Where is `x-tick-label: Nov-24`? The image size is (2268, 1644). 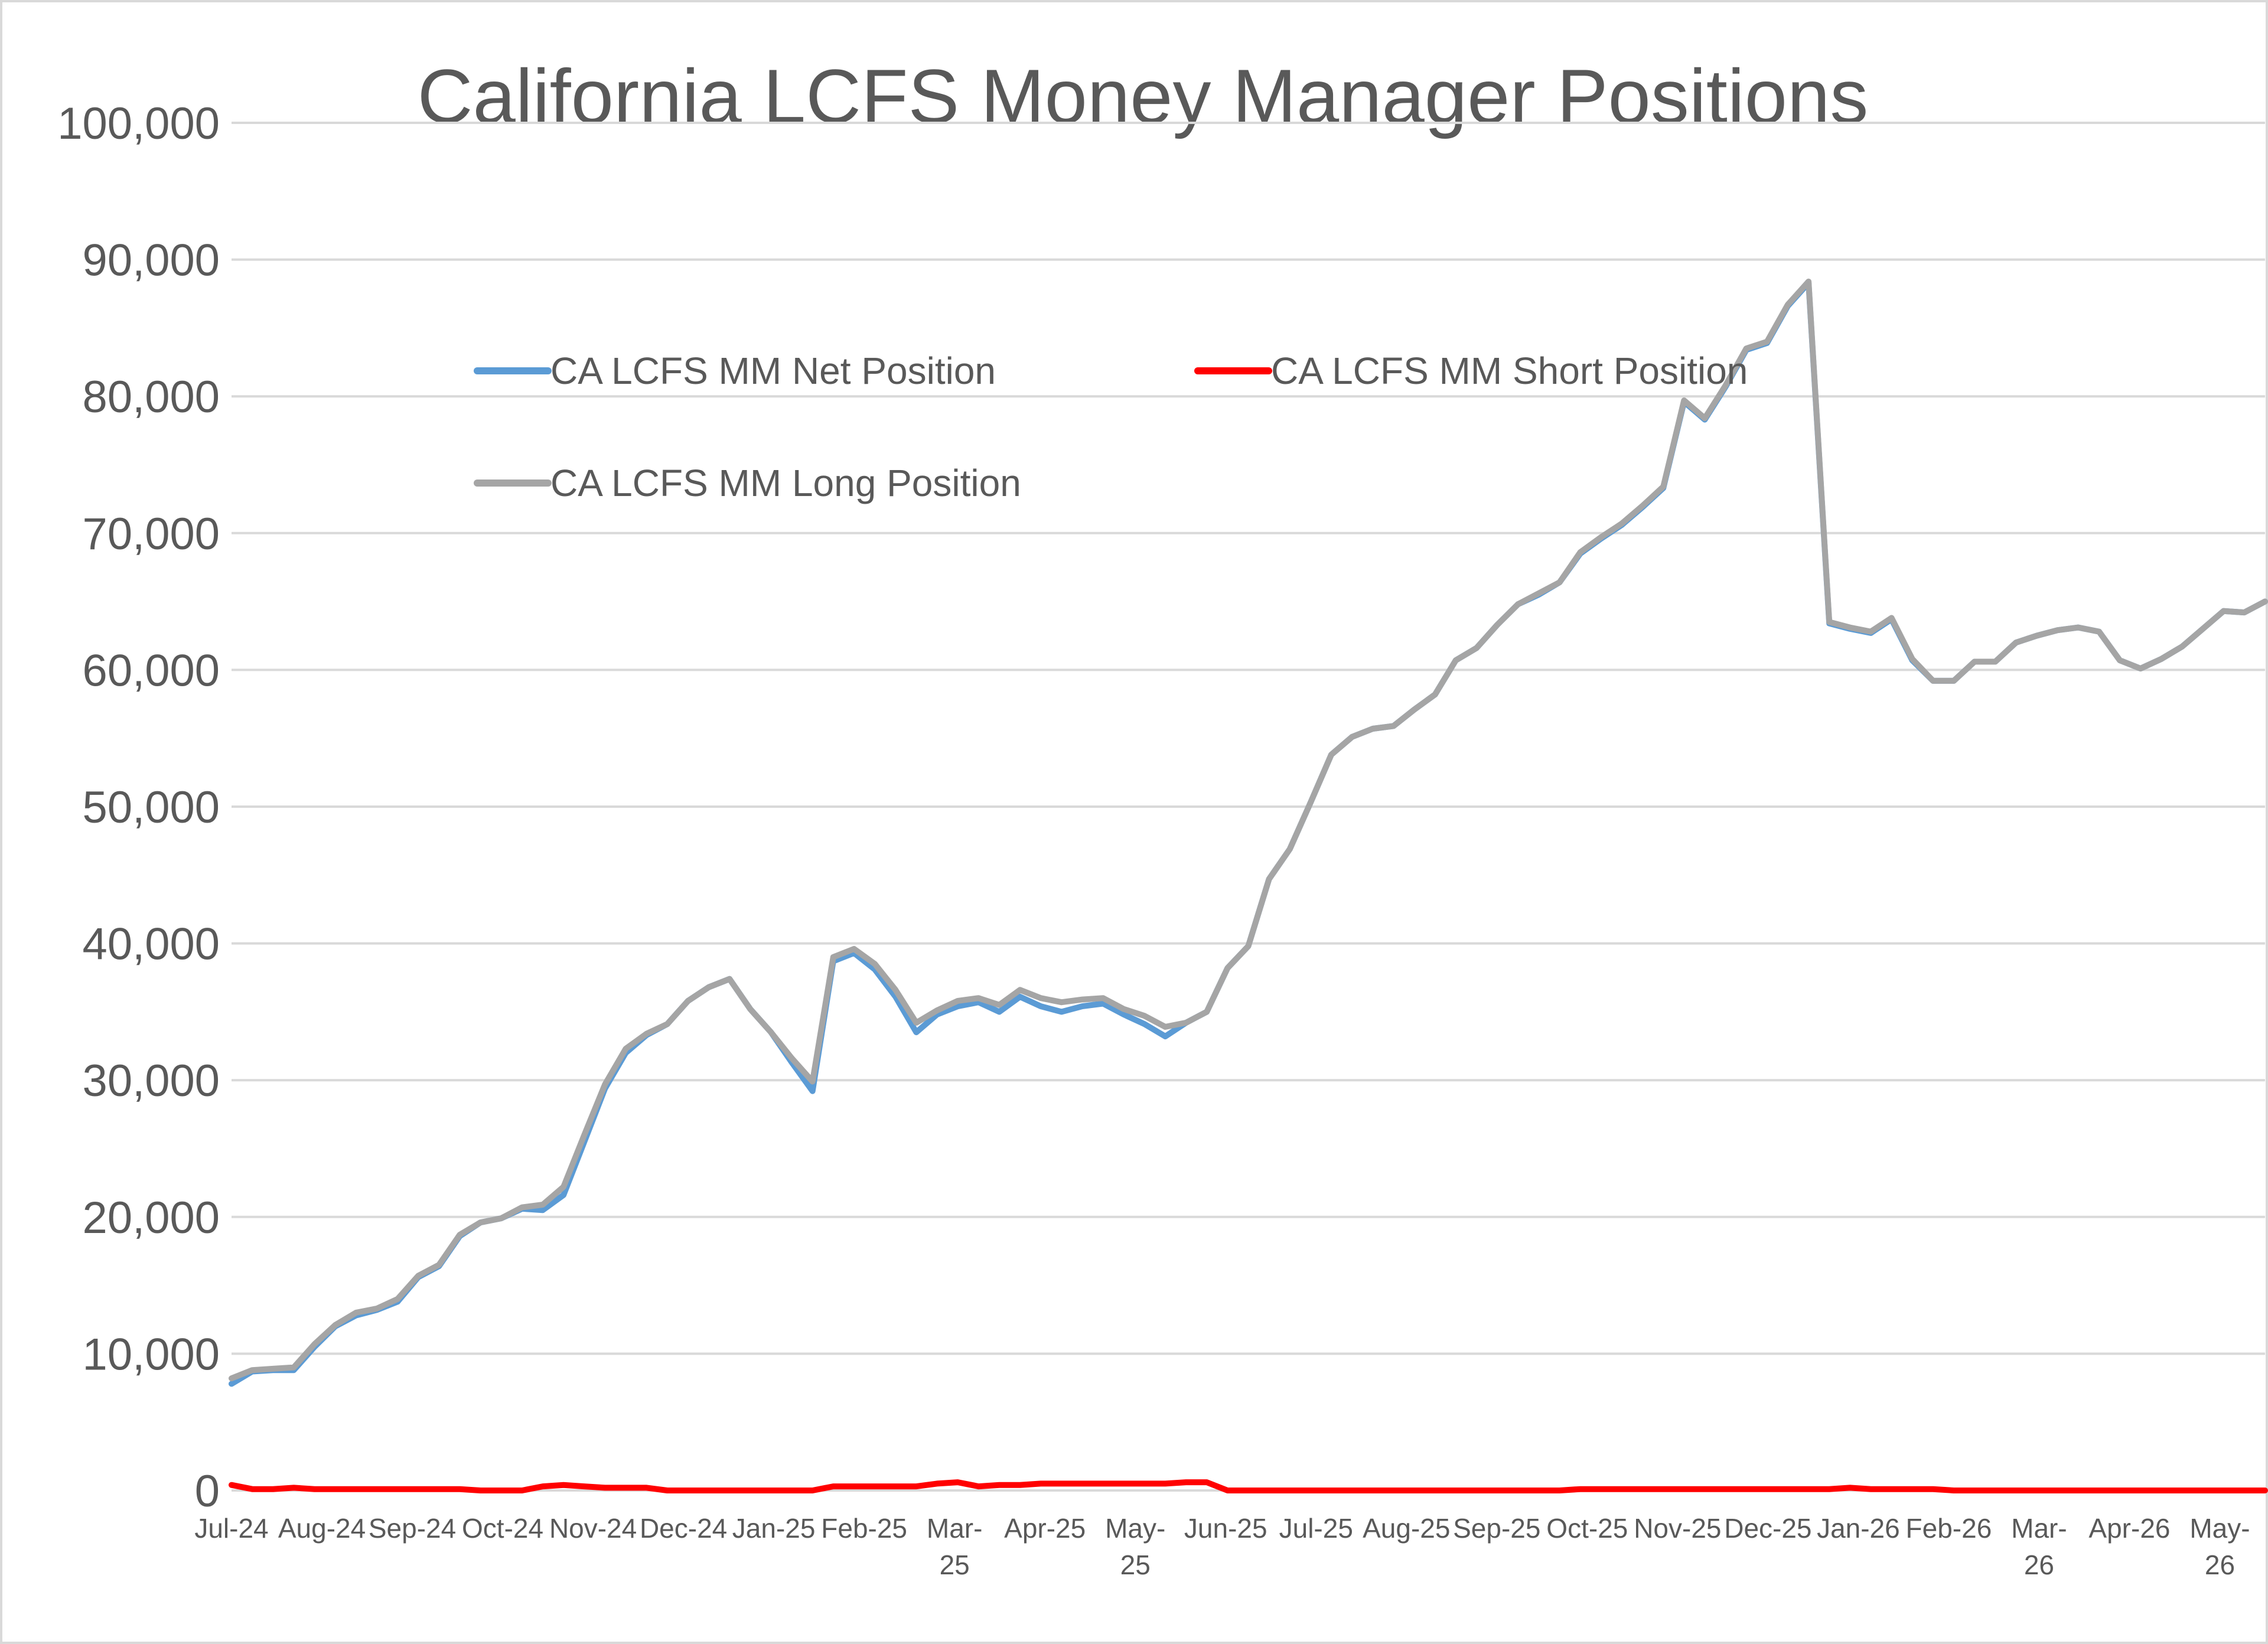
x-tick-label: Nov-24 is located at coordinates (593, 1528).